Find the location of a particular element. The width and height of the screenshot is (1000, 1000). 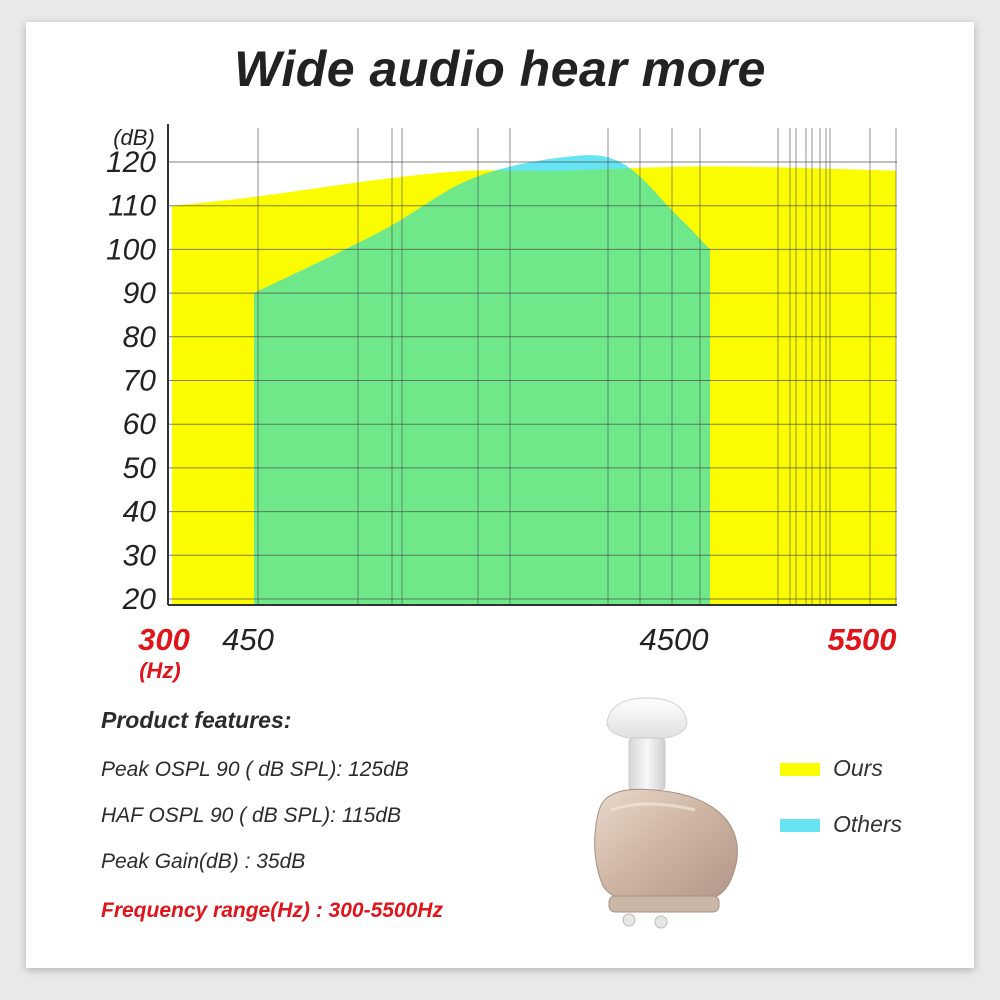

x-tick-label: 450 is located at coordinates (248, 639).